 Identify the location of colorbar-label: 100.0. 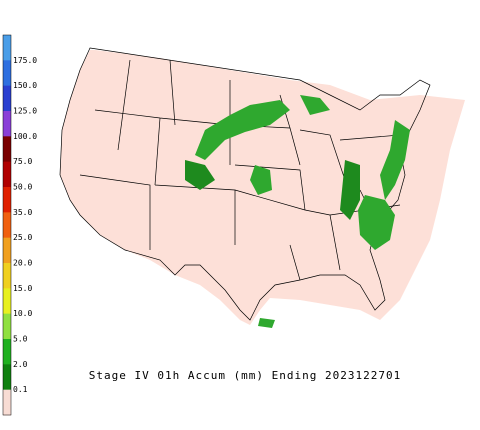
(25, 136).